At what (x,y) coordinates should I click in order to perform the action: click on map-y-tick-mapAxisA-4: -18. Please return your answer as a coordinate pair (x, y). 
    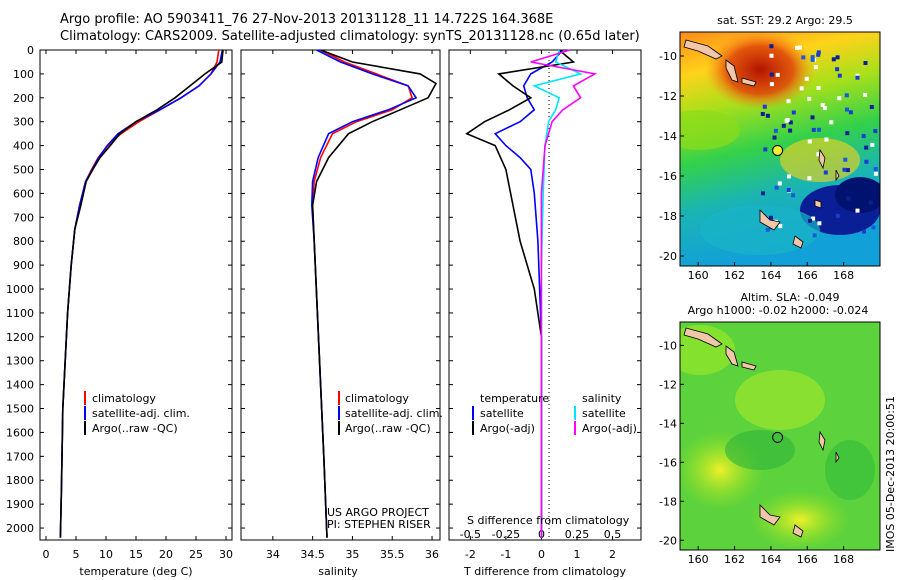
    Looking at the image, I should click on (668, 216).